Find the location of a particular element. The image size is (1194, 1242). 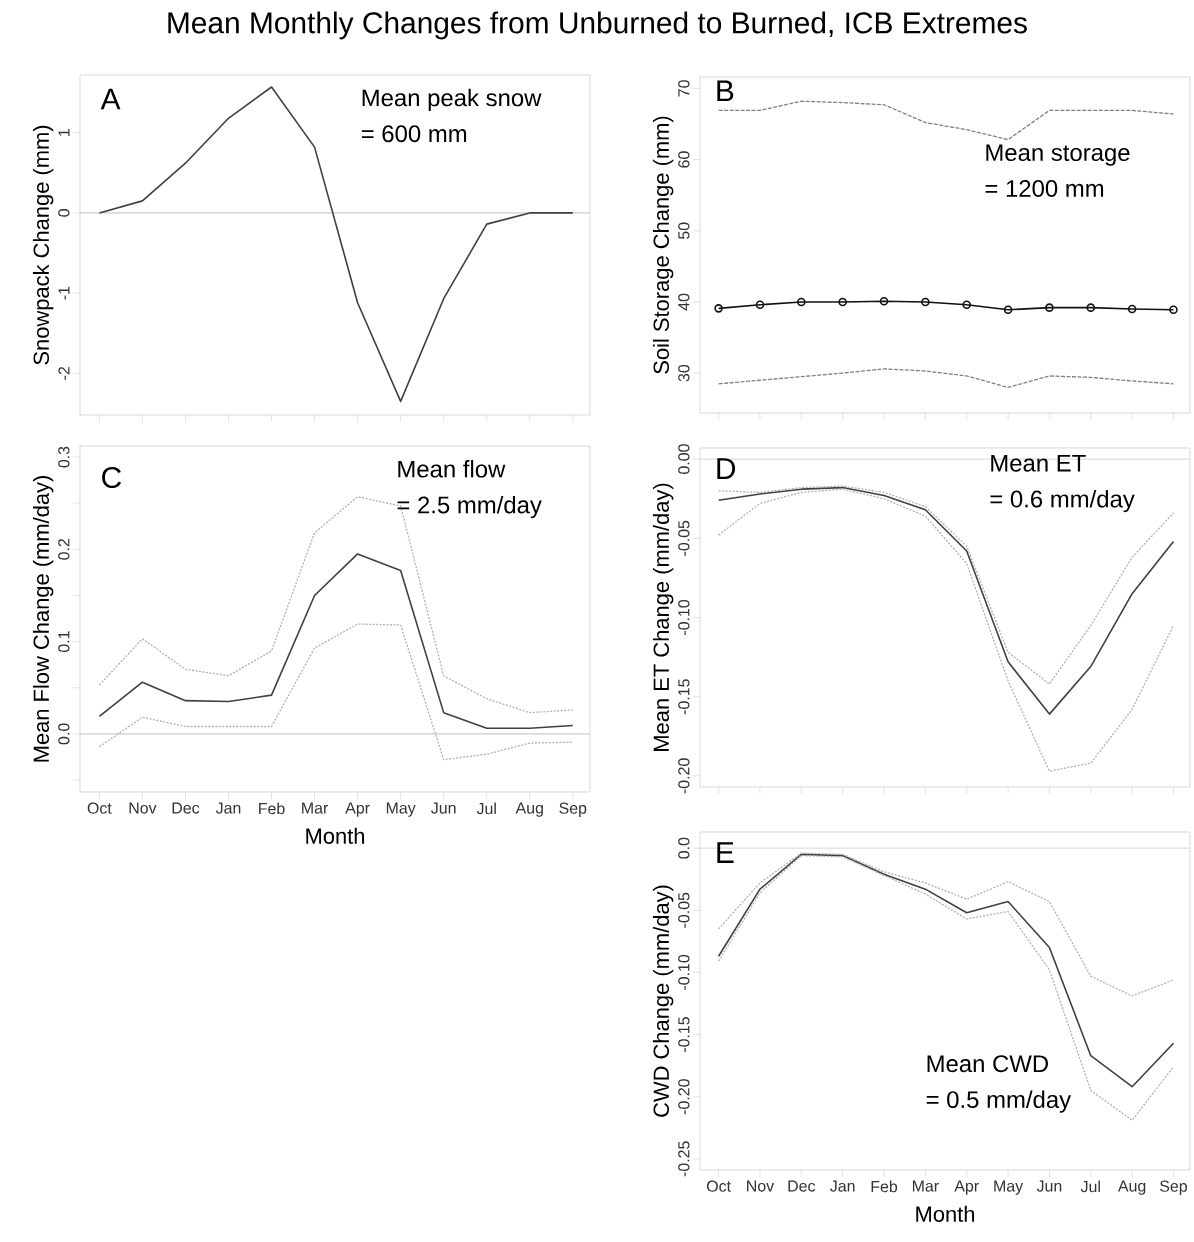

y-tick-label: -0.25 is located at coordinates (684, 1159).